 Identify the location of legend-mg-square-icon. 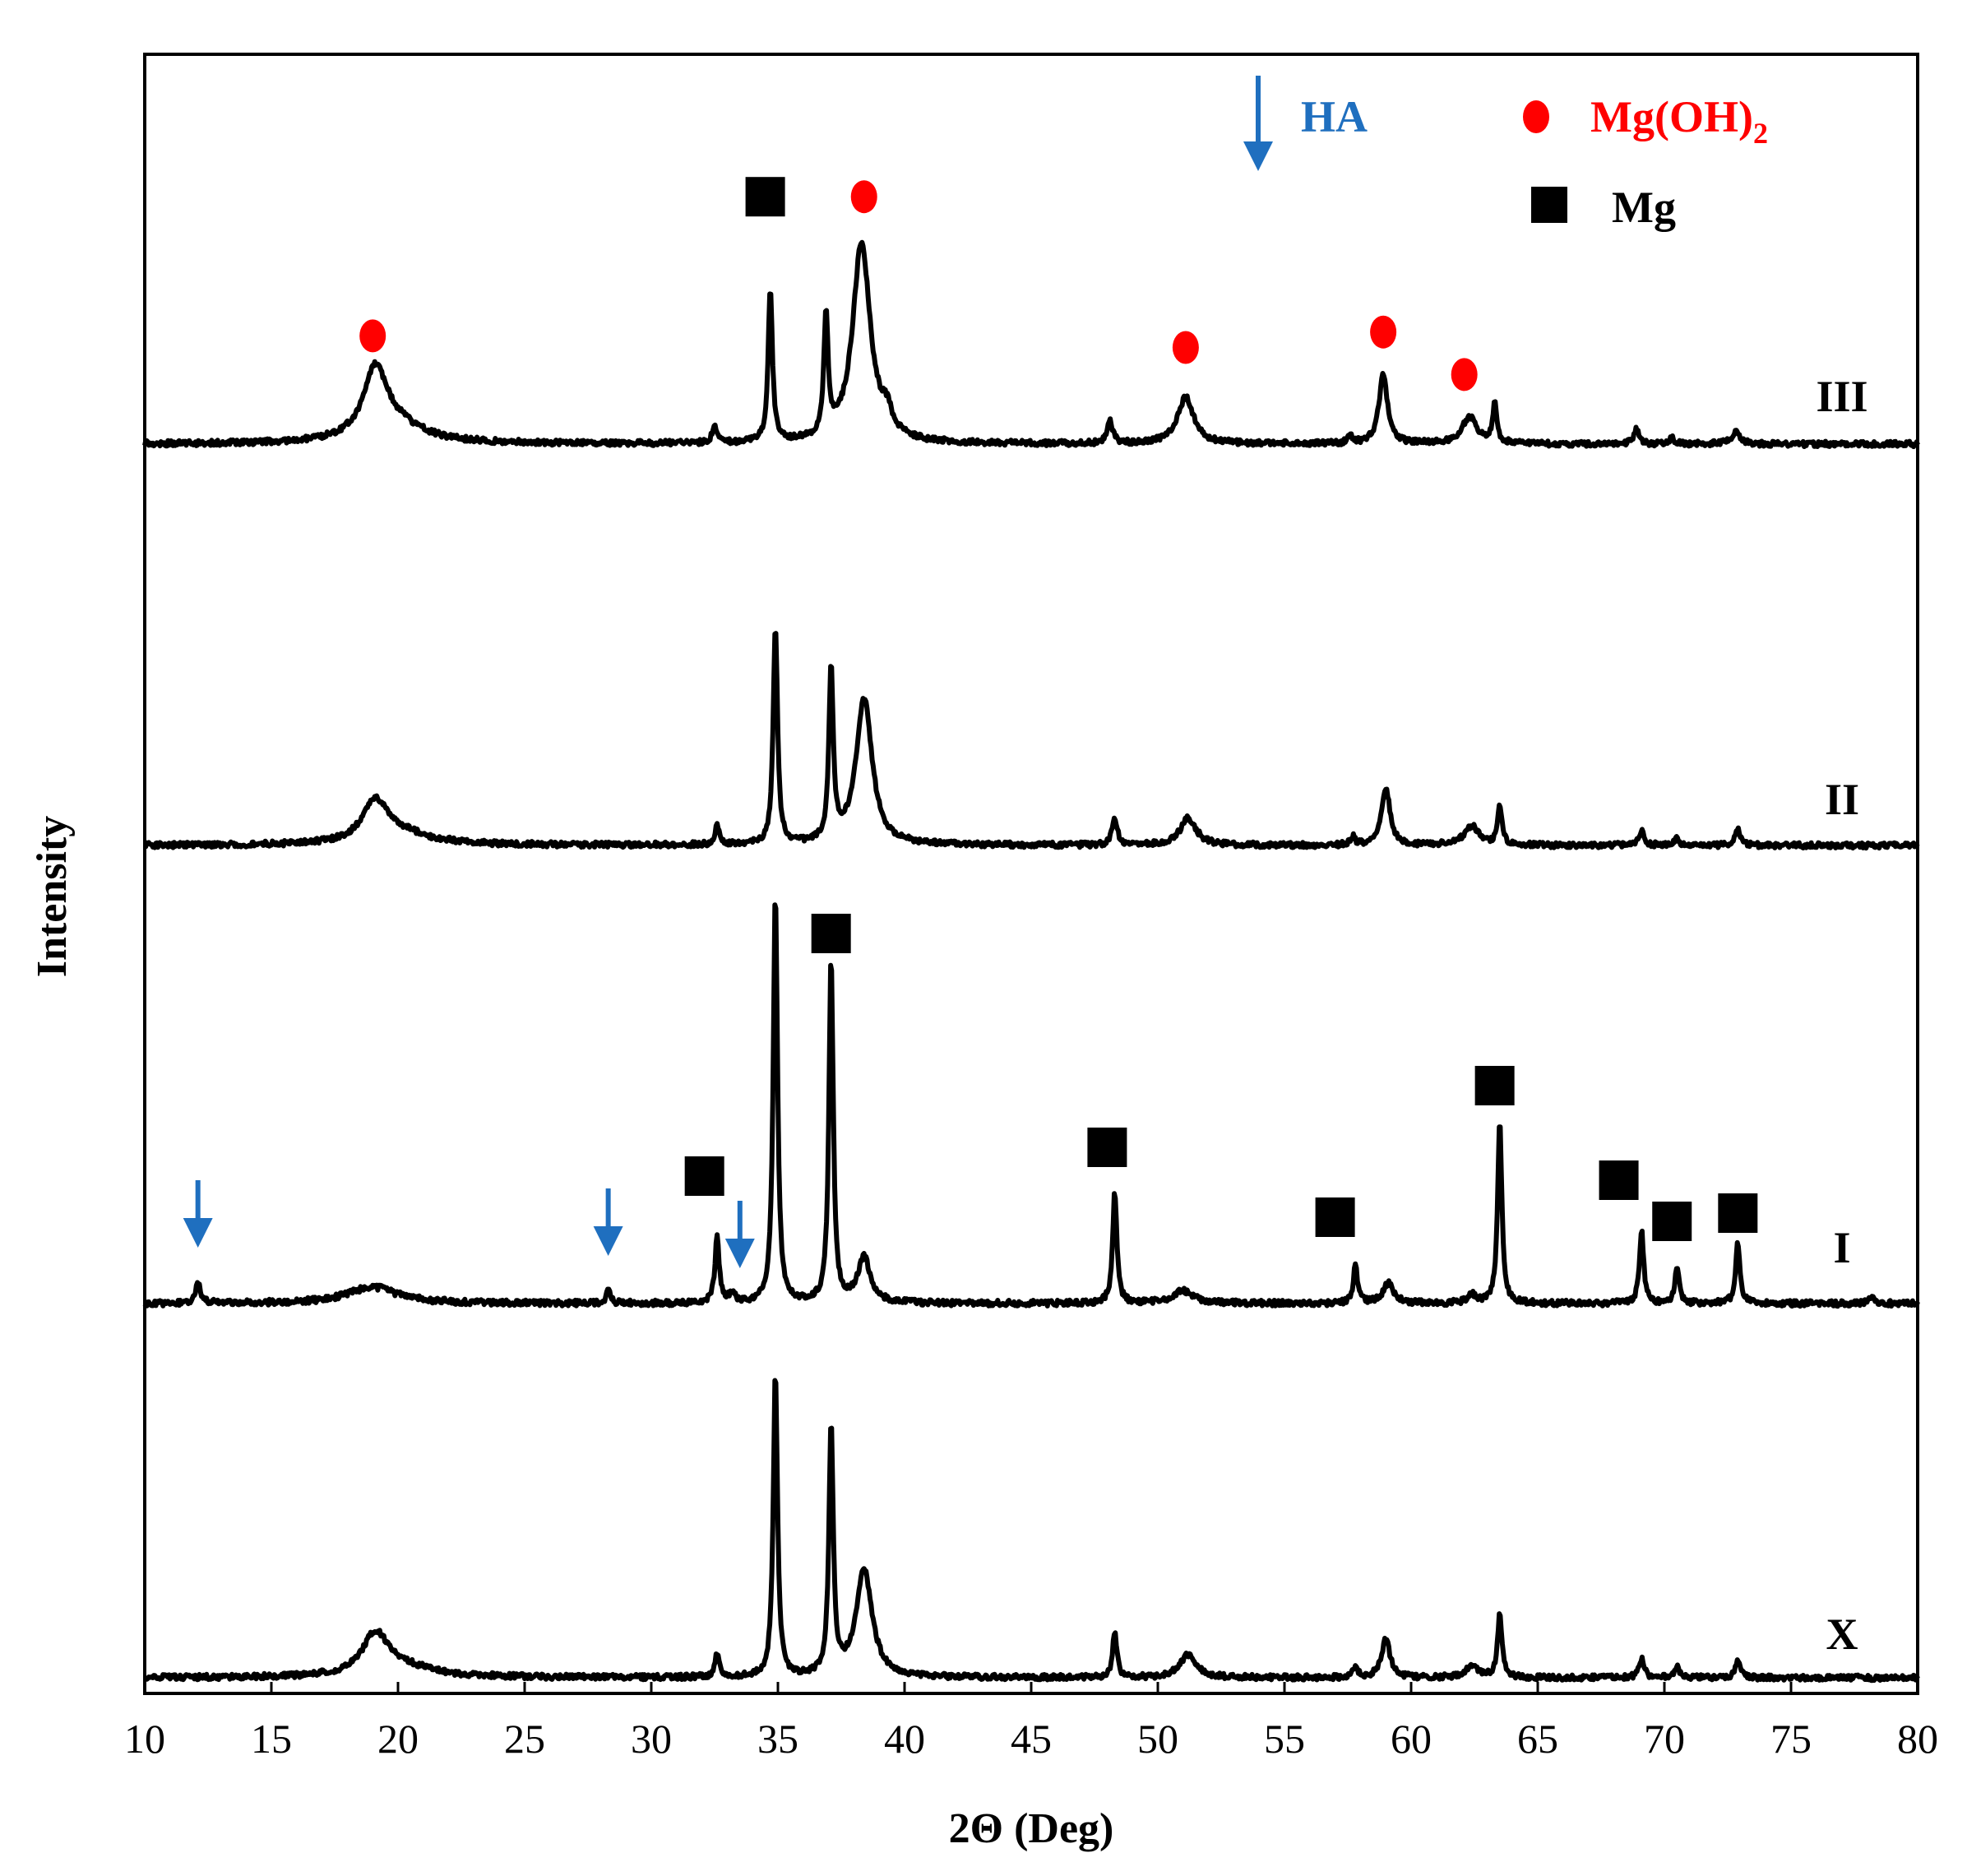
(1549, 205).